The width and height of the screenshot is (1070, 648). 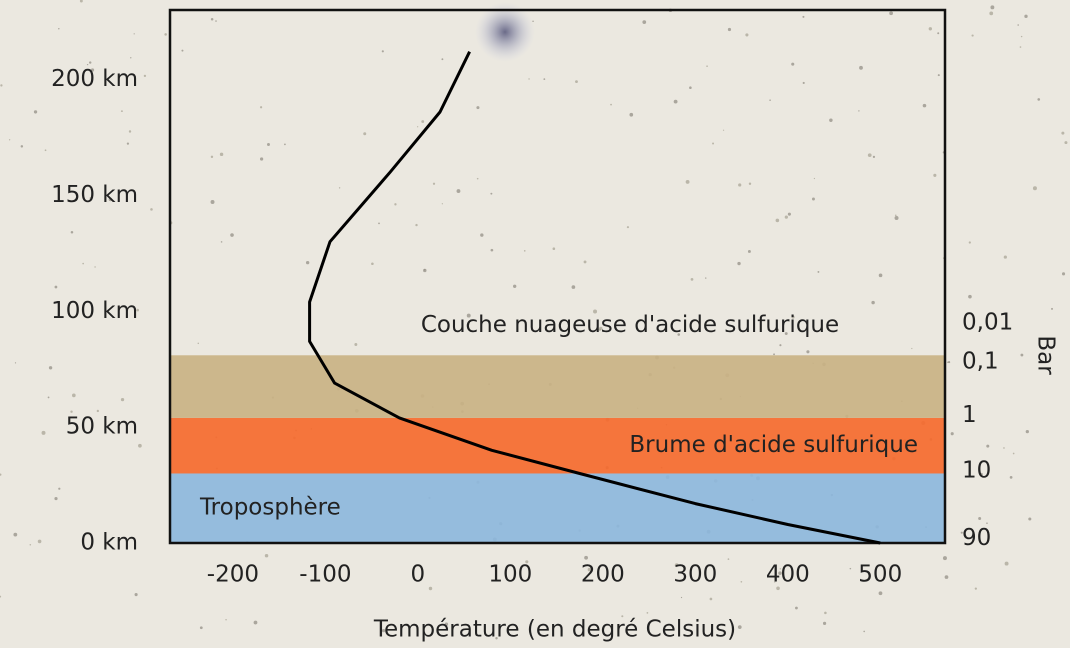 What do you see at coordinates (969, 415) in the screenshot?
I see `y2-tick-label: 1` at bounding box center [969, 415].